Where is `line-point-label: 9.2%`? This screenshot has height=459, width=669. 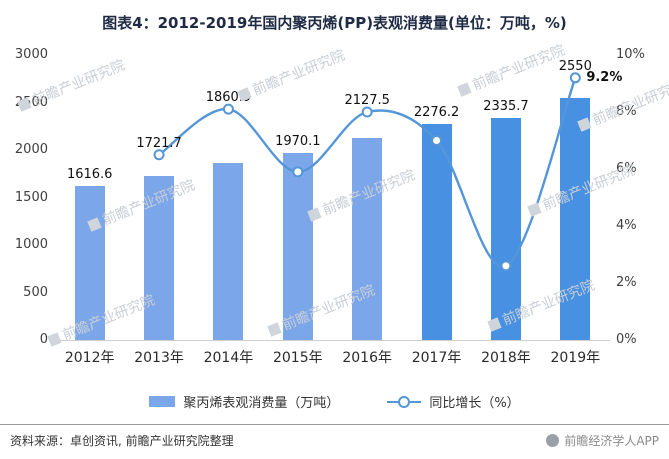
line-point-label: 9.2% is located at coordinates (604, 77).